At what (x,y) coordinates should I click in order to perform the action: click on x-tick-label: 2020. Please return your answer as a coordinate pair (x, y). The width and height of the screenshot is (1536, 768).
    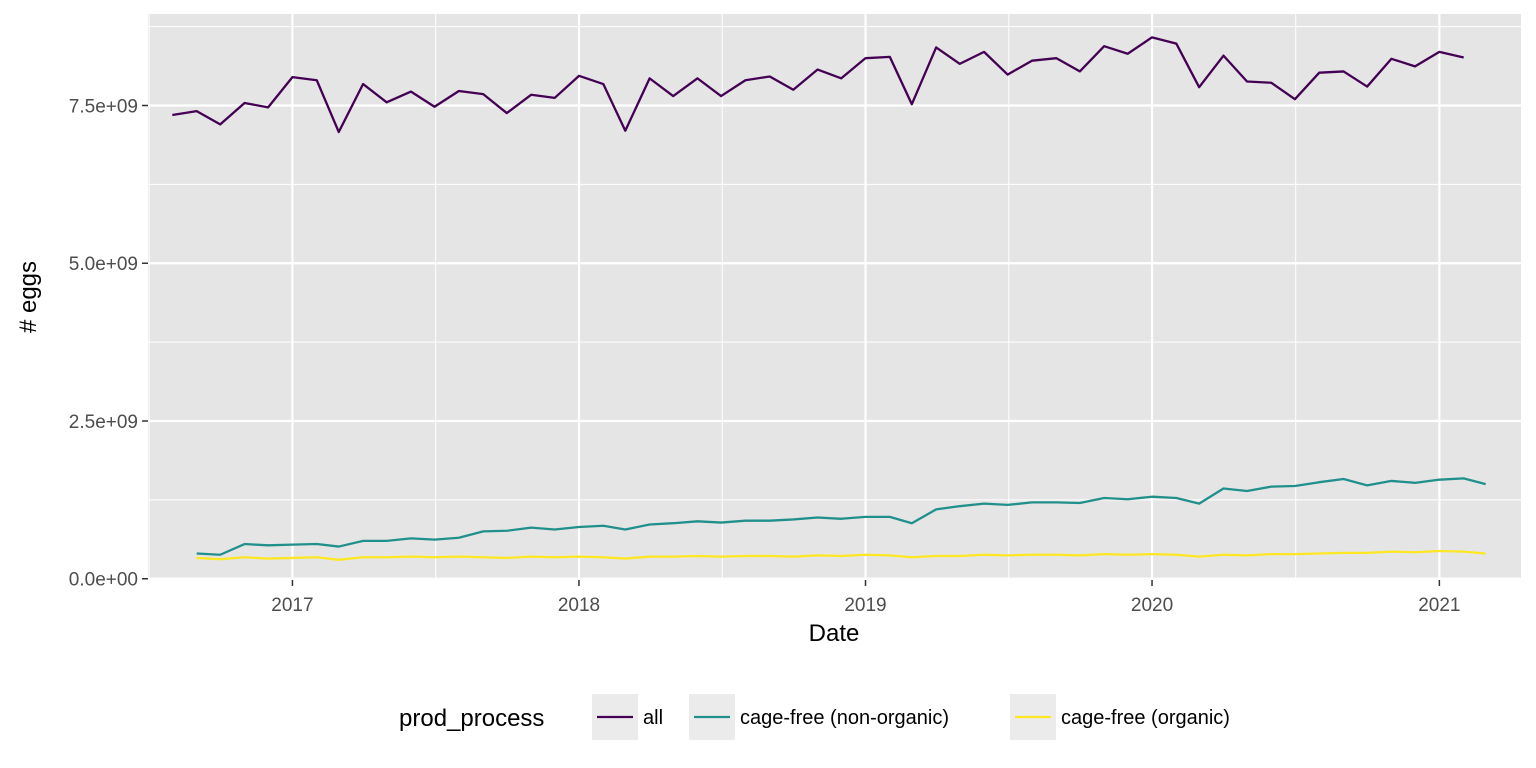
    Looking at the image, I should click on (1152, 605).